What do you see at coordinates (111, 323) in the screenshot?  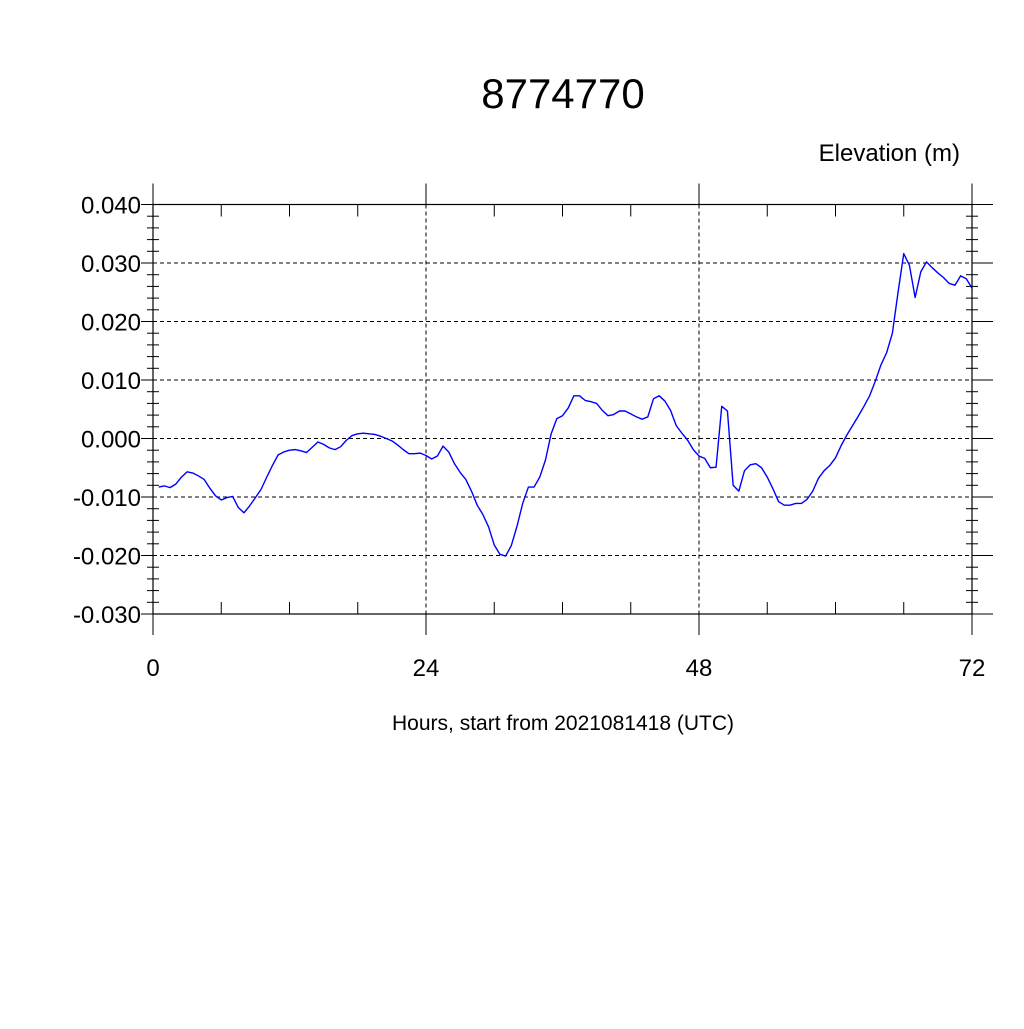 I see `y-tick-label: 0.020` at bounding box center [111, 323].